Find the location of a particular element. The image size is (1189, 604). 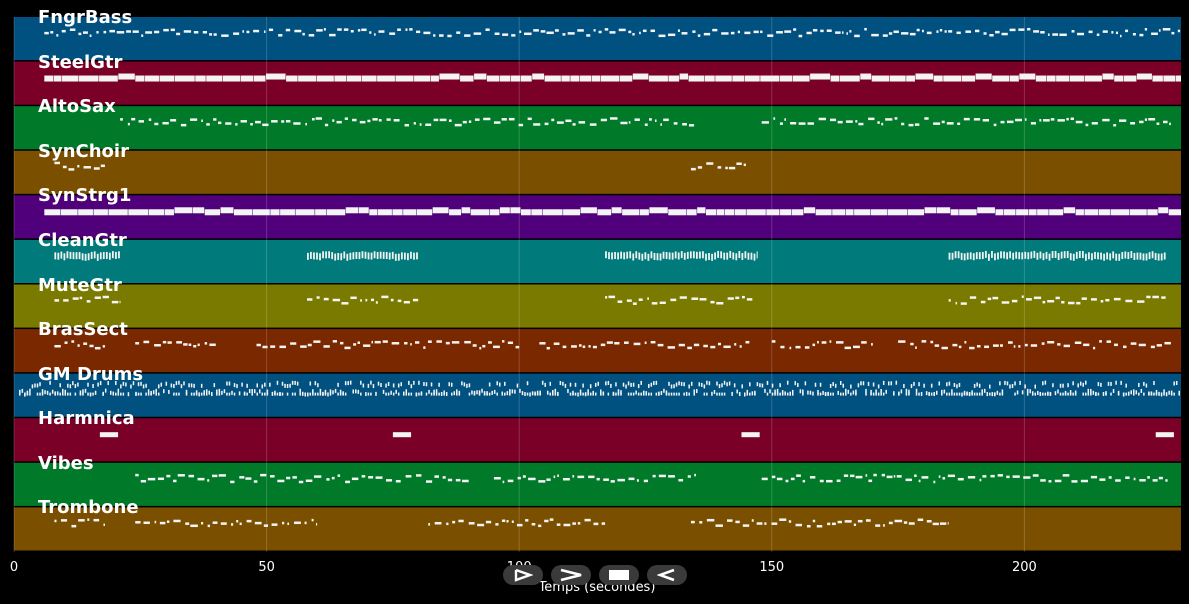

rewind-button is located at coordinates (667, 575).